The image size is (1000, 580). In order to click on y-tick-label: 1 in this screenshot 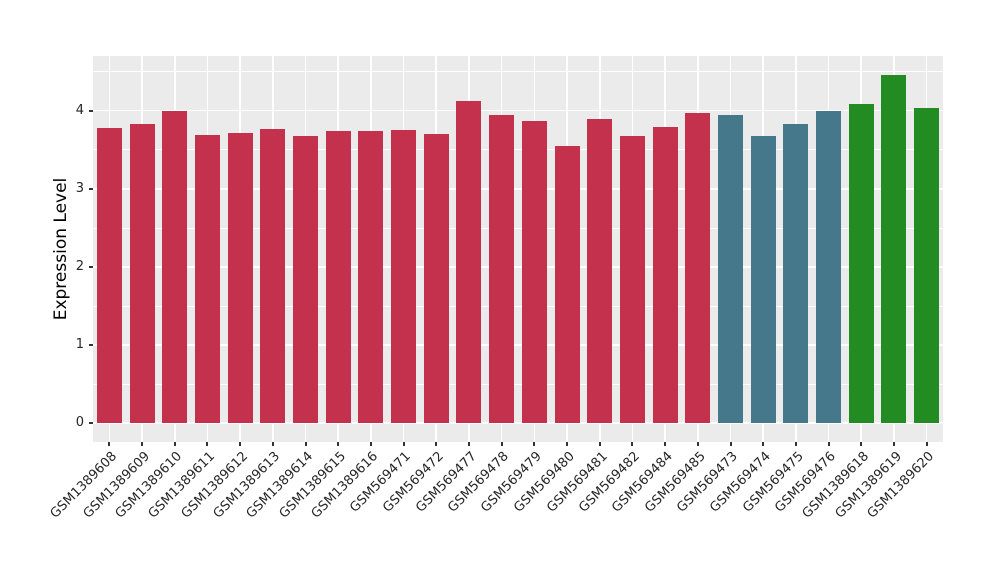, I will do `click(79, 345)`.